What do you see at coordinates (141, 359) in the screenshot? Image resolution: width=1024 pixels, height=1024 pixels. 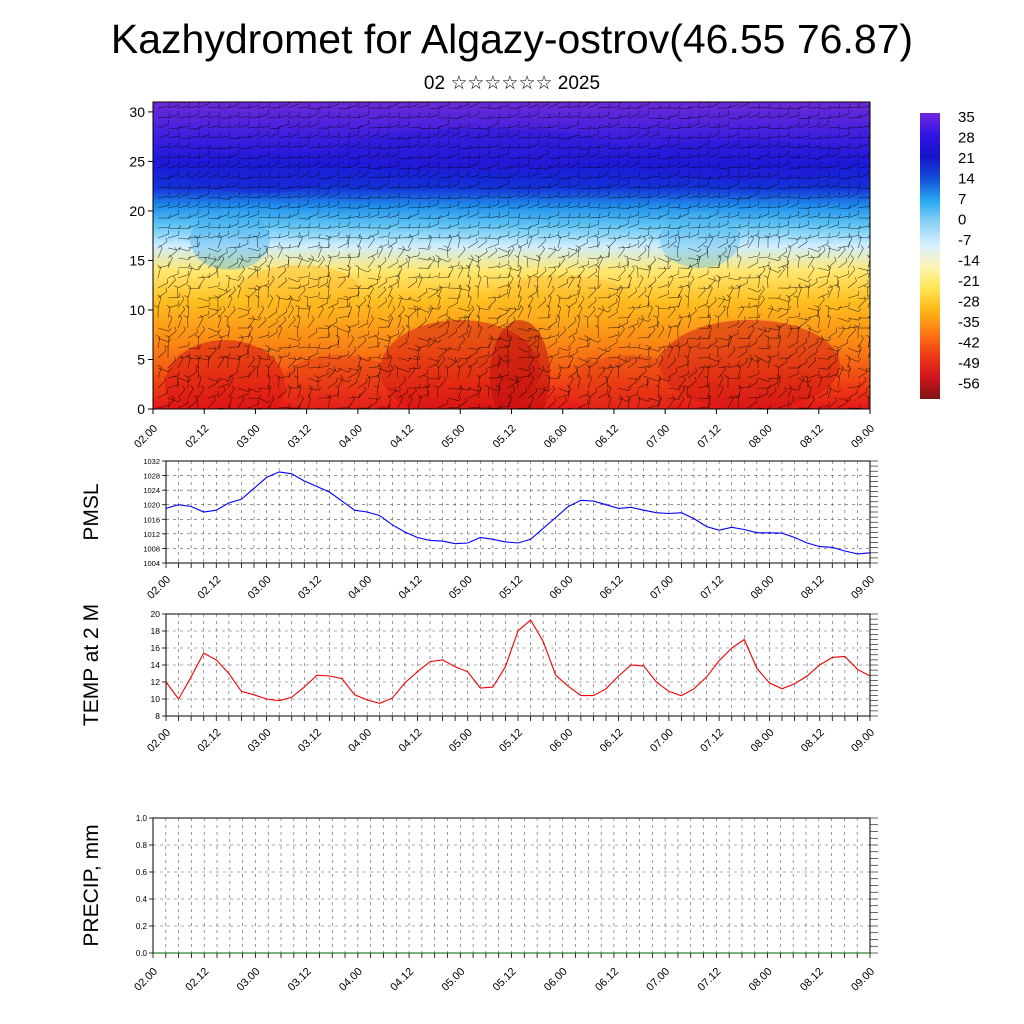 I see `y-tick-label: 5` at bounding box center [141, 359].